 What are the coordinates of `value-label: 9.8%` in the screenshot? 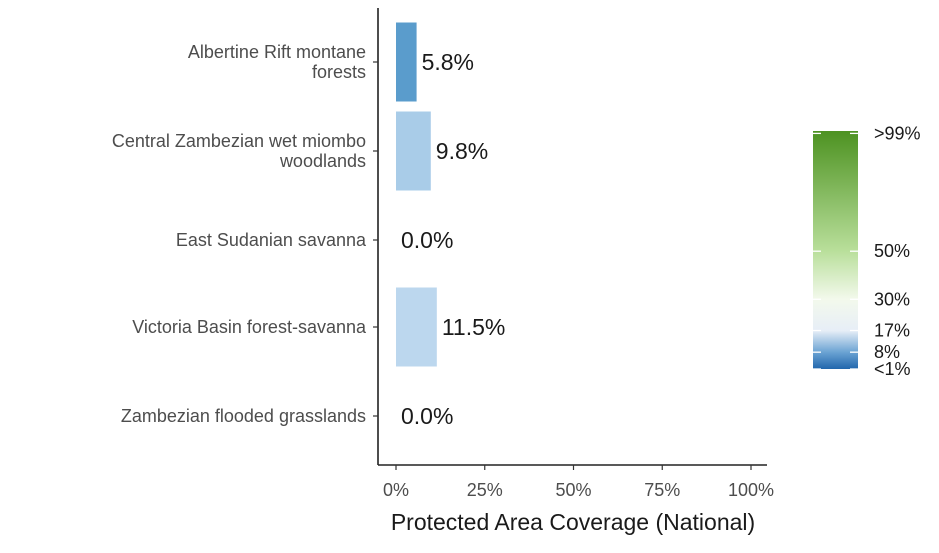 It's located at (462, 151).